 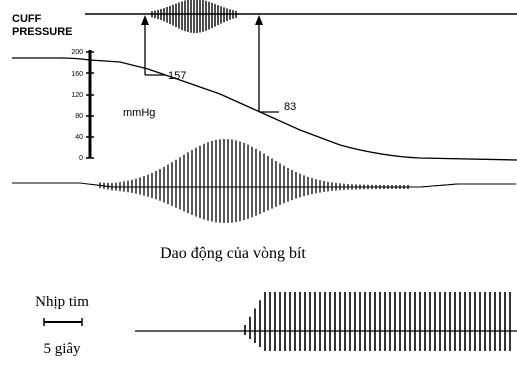 What do you see at coordinates (42, 32) in the screenshot?
I see `pressure-label: PRESSURE` at bounding box center [42, 32].